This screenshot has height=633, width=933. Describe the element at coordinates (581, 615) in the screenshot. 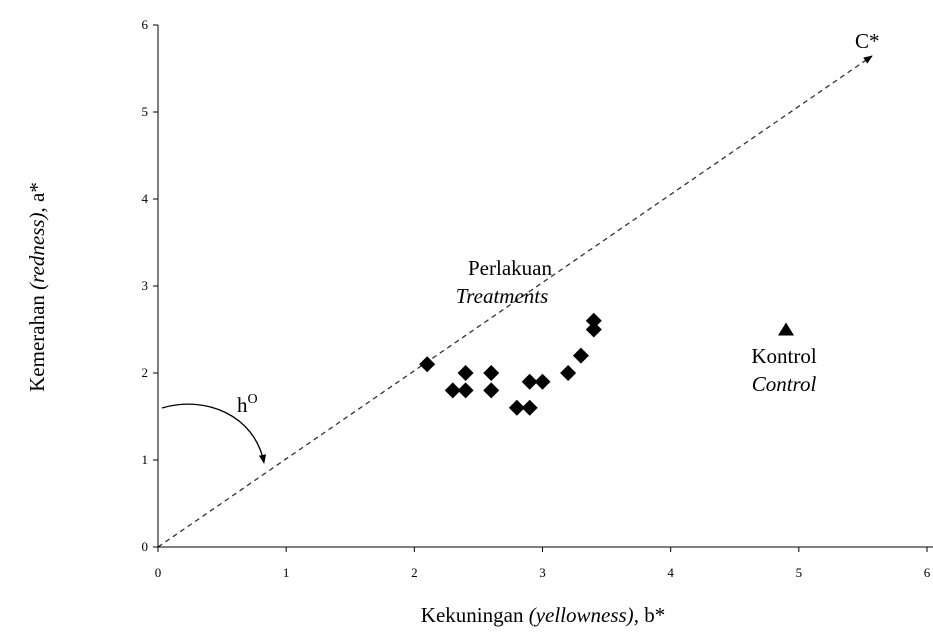

I see `x-label-part: (yellowness)` at that location.